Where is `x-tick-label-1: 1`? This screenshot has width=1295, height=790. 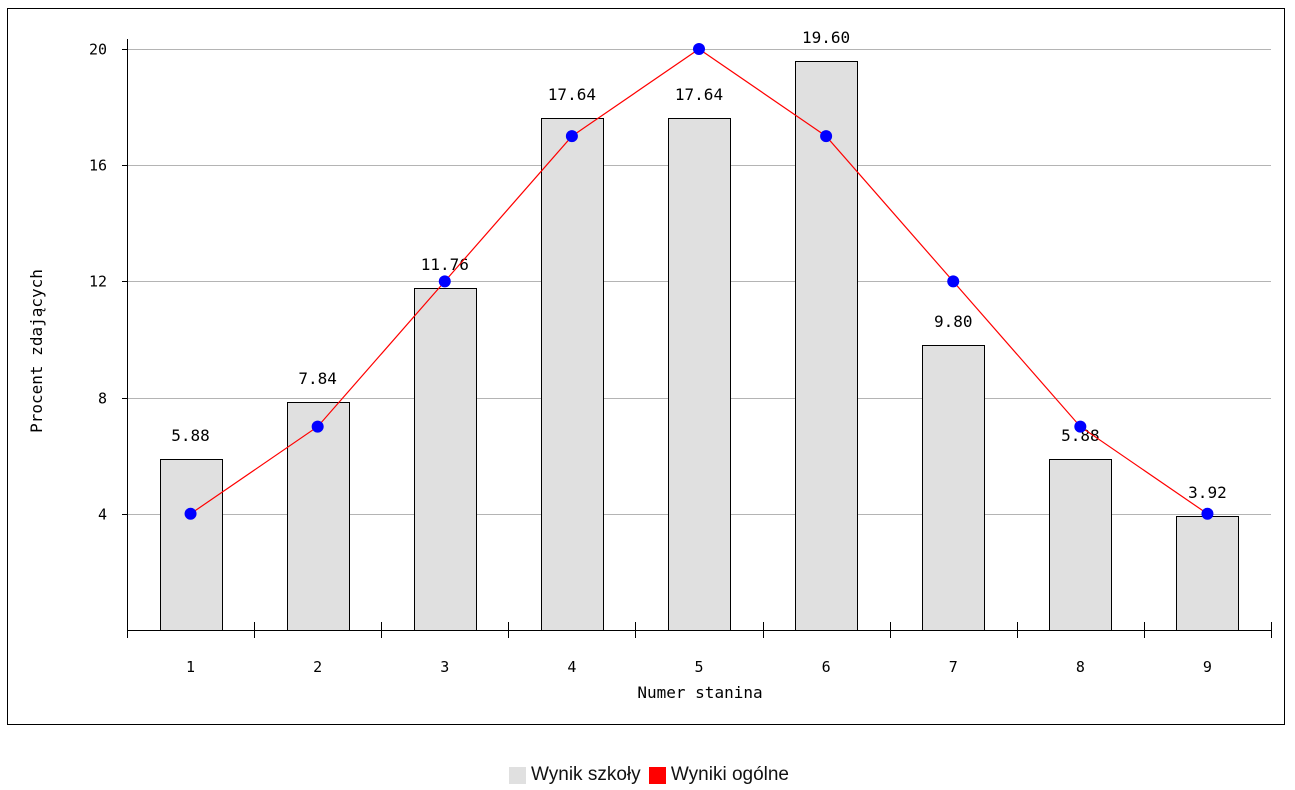 x-tick-label-1: 1 is located at coordinates (190, 667).